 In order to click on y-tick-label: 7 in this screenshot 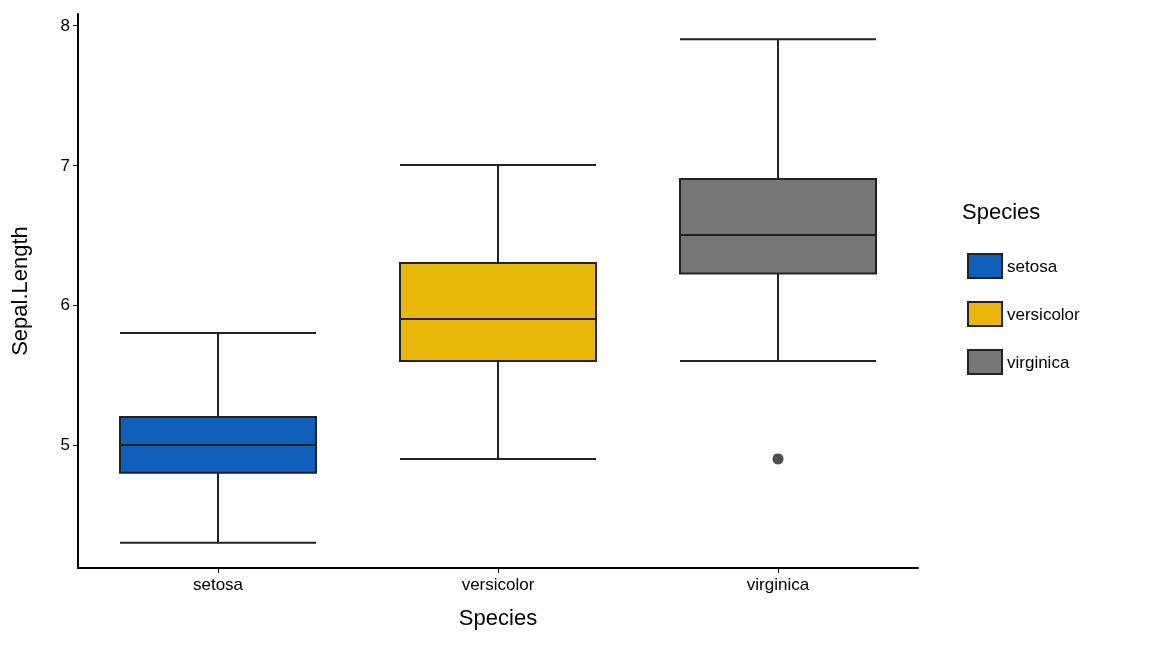, I will do `click(65, 165)`.